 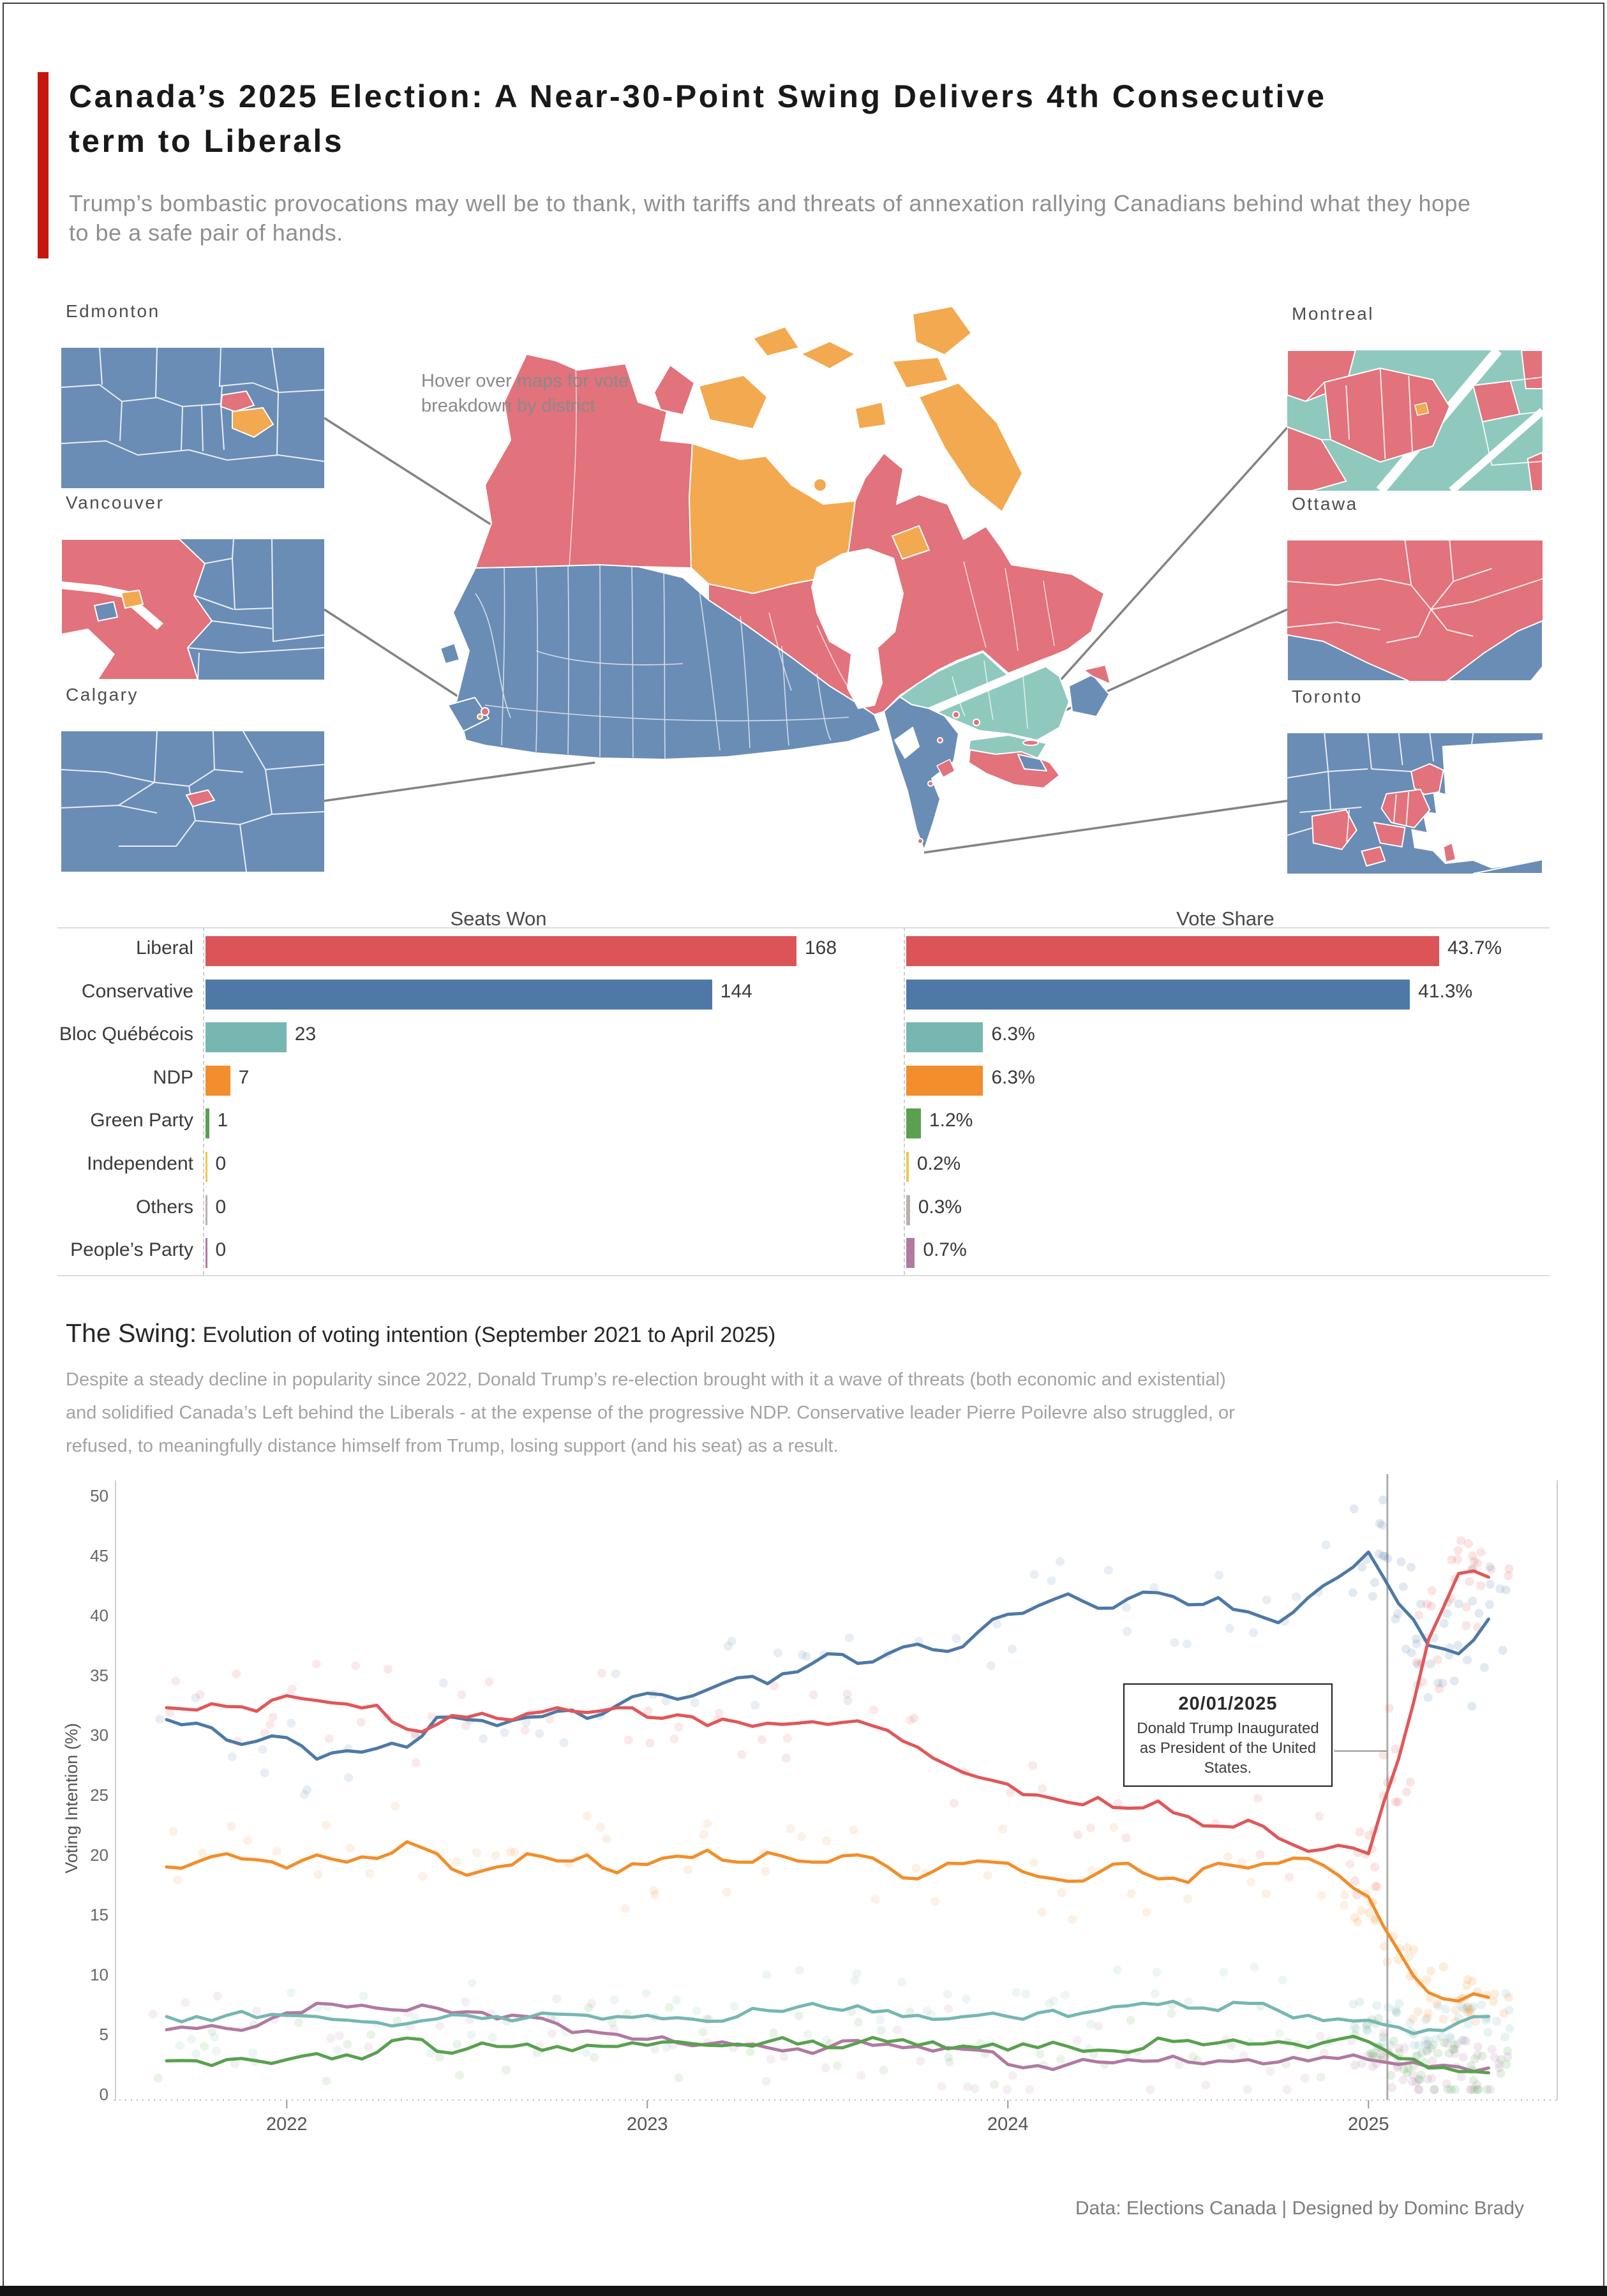 I want to click on map-island-bathurst, so click(x=776, y=341).